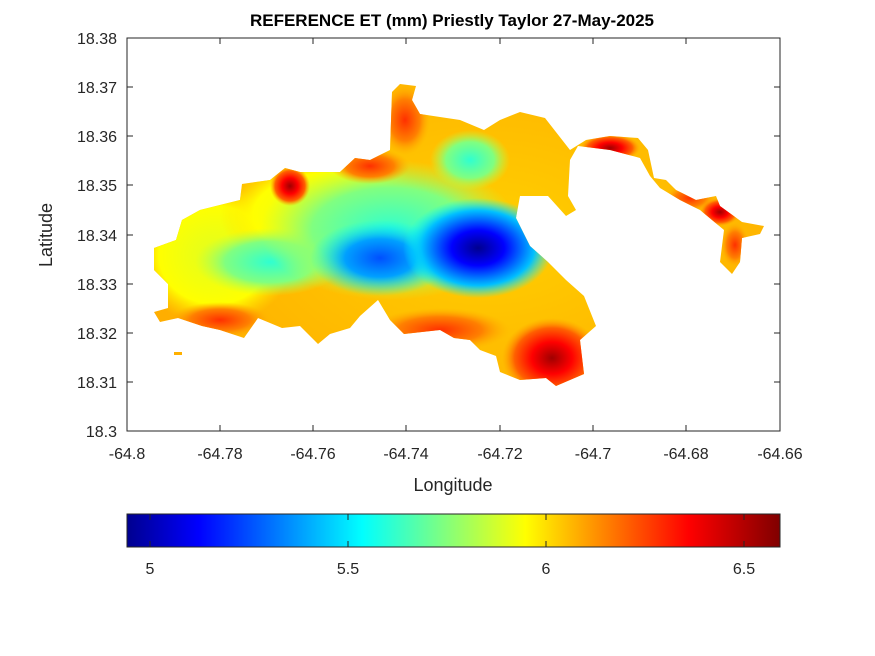  What do you see at coordinates (593, 454) in the screenshot?
I see `x-tick-label: -64.7` at bounding box center [593, 454].